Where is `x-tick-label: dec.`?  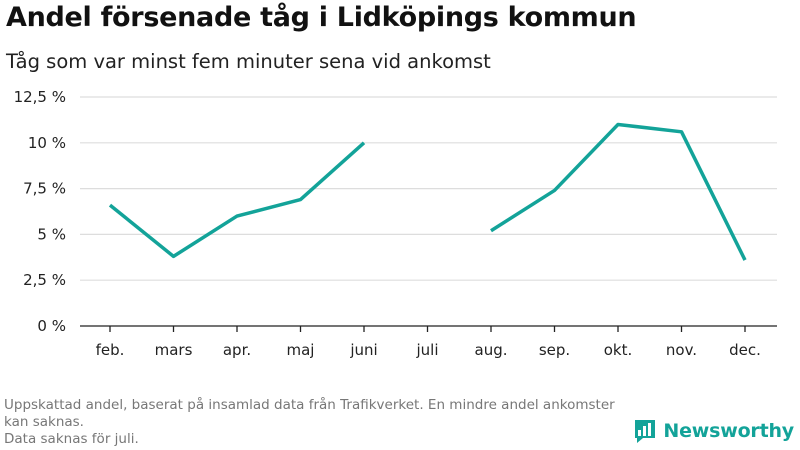
x-tick-label: dec. is located at coordinates (745, 350).